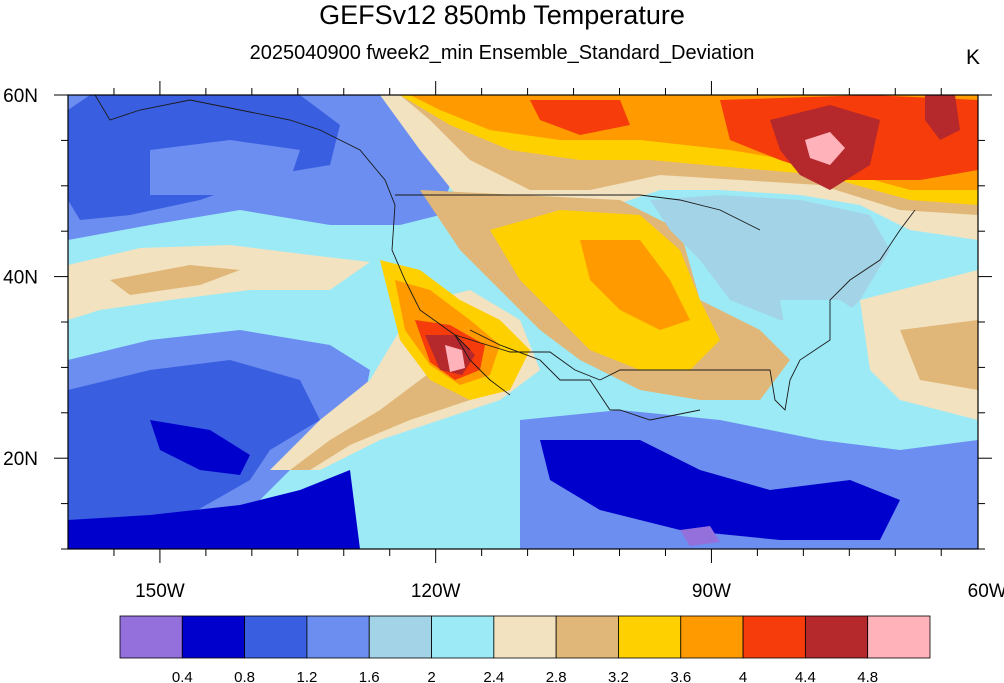 This screenshot has height=683, width=1004. What do you see at coordinates (830, 360) in the screenshot?
I see `region-east-coast-light` at bounding box center [830, 360].